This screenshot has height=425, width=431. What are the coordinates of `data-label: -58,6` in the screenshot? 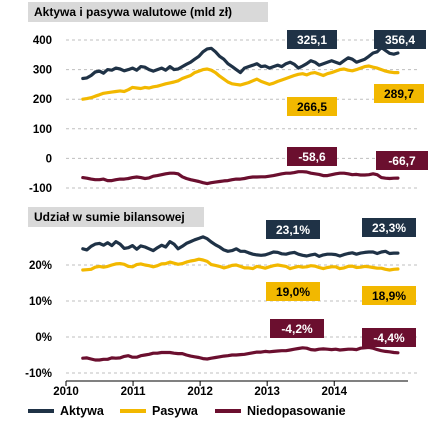 It's located at (312, 157).